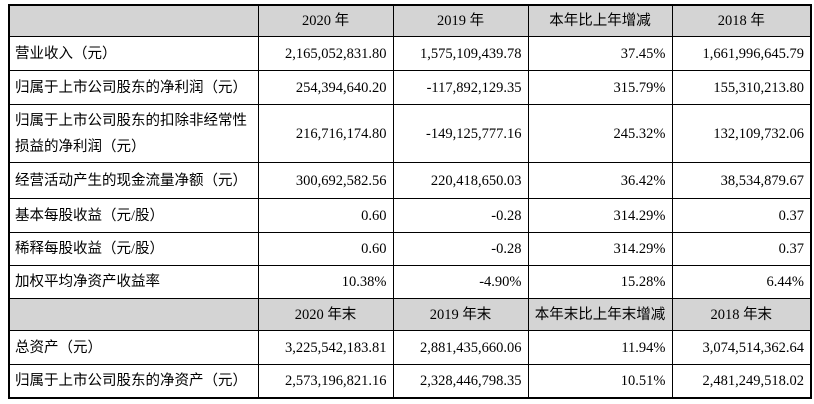 Image resolution: width=814 pixels, height=404 pixels. Describe the element at coordinates (325, 381) in the screenshot. I see `cell-2020: 2,573,196,821.16` at that location.